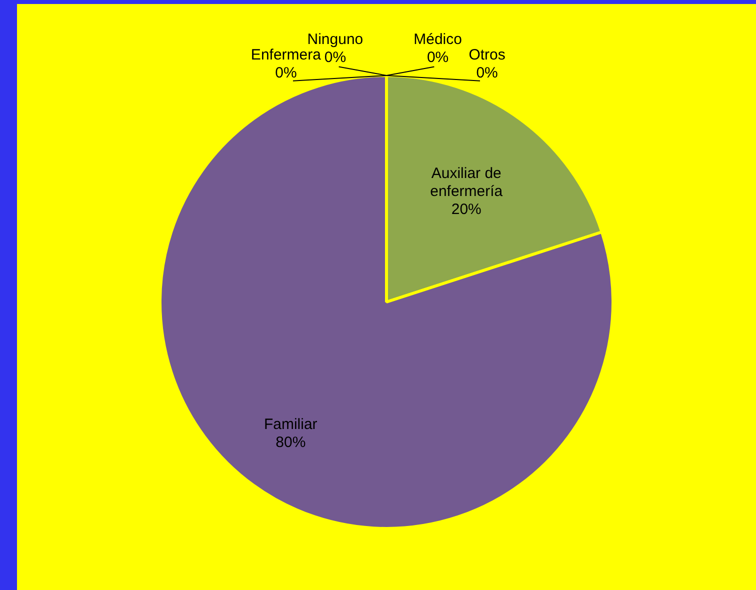 Image resolution: width=756 pixels, height=590 pixels. I want to click on category-label: Ninguno, so click(335, 39).